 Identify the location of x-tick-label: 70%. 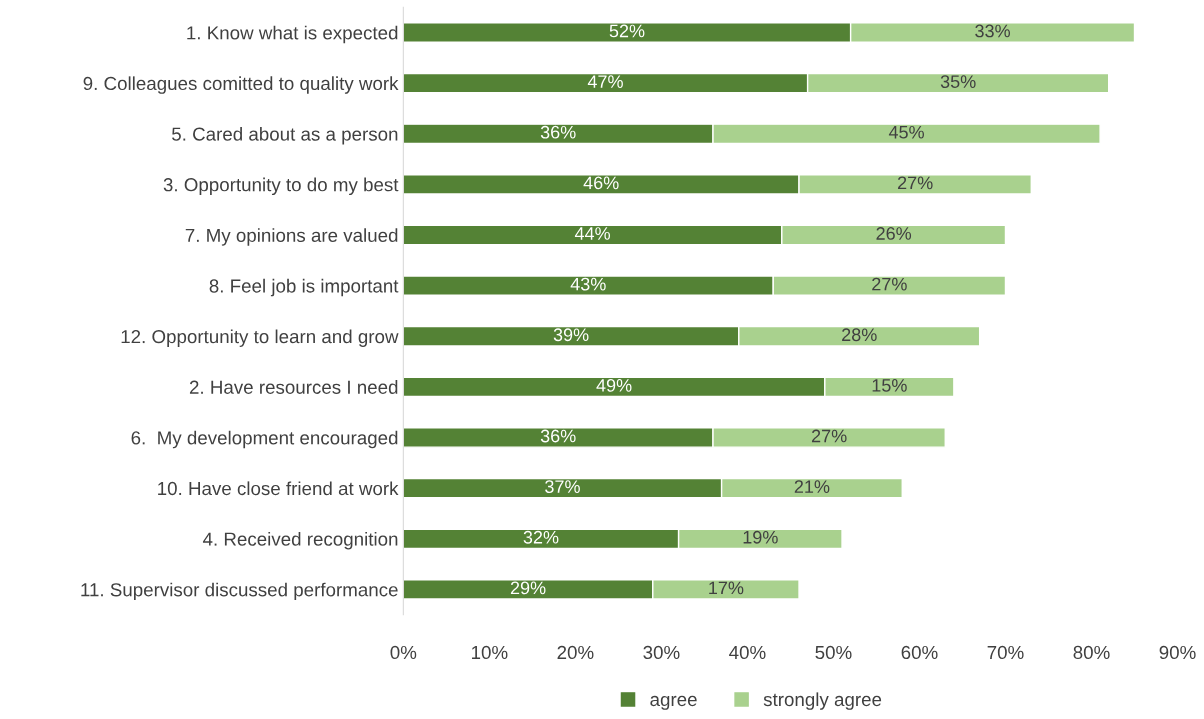
(1005, 652).